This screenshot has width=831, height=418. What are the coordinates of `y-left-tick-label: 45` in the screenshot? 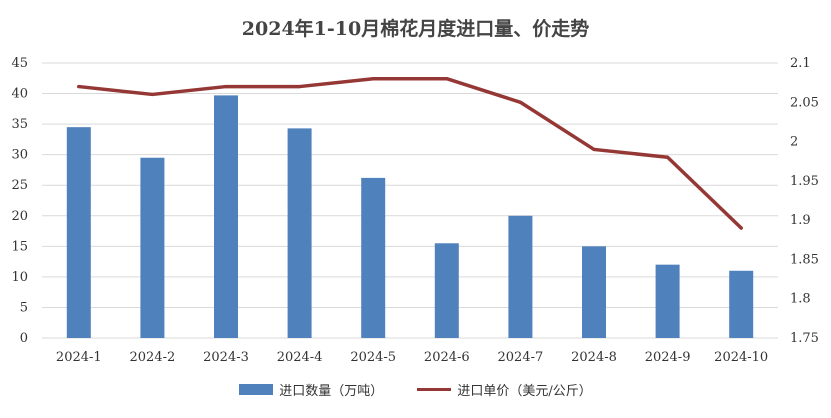 It's located at (19, 63).